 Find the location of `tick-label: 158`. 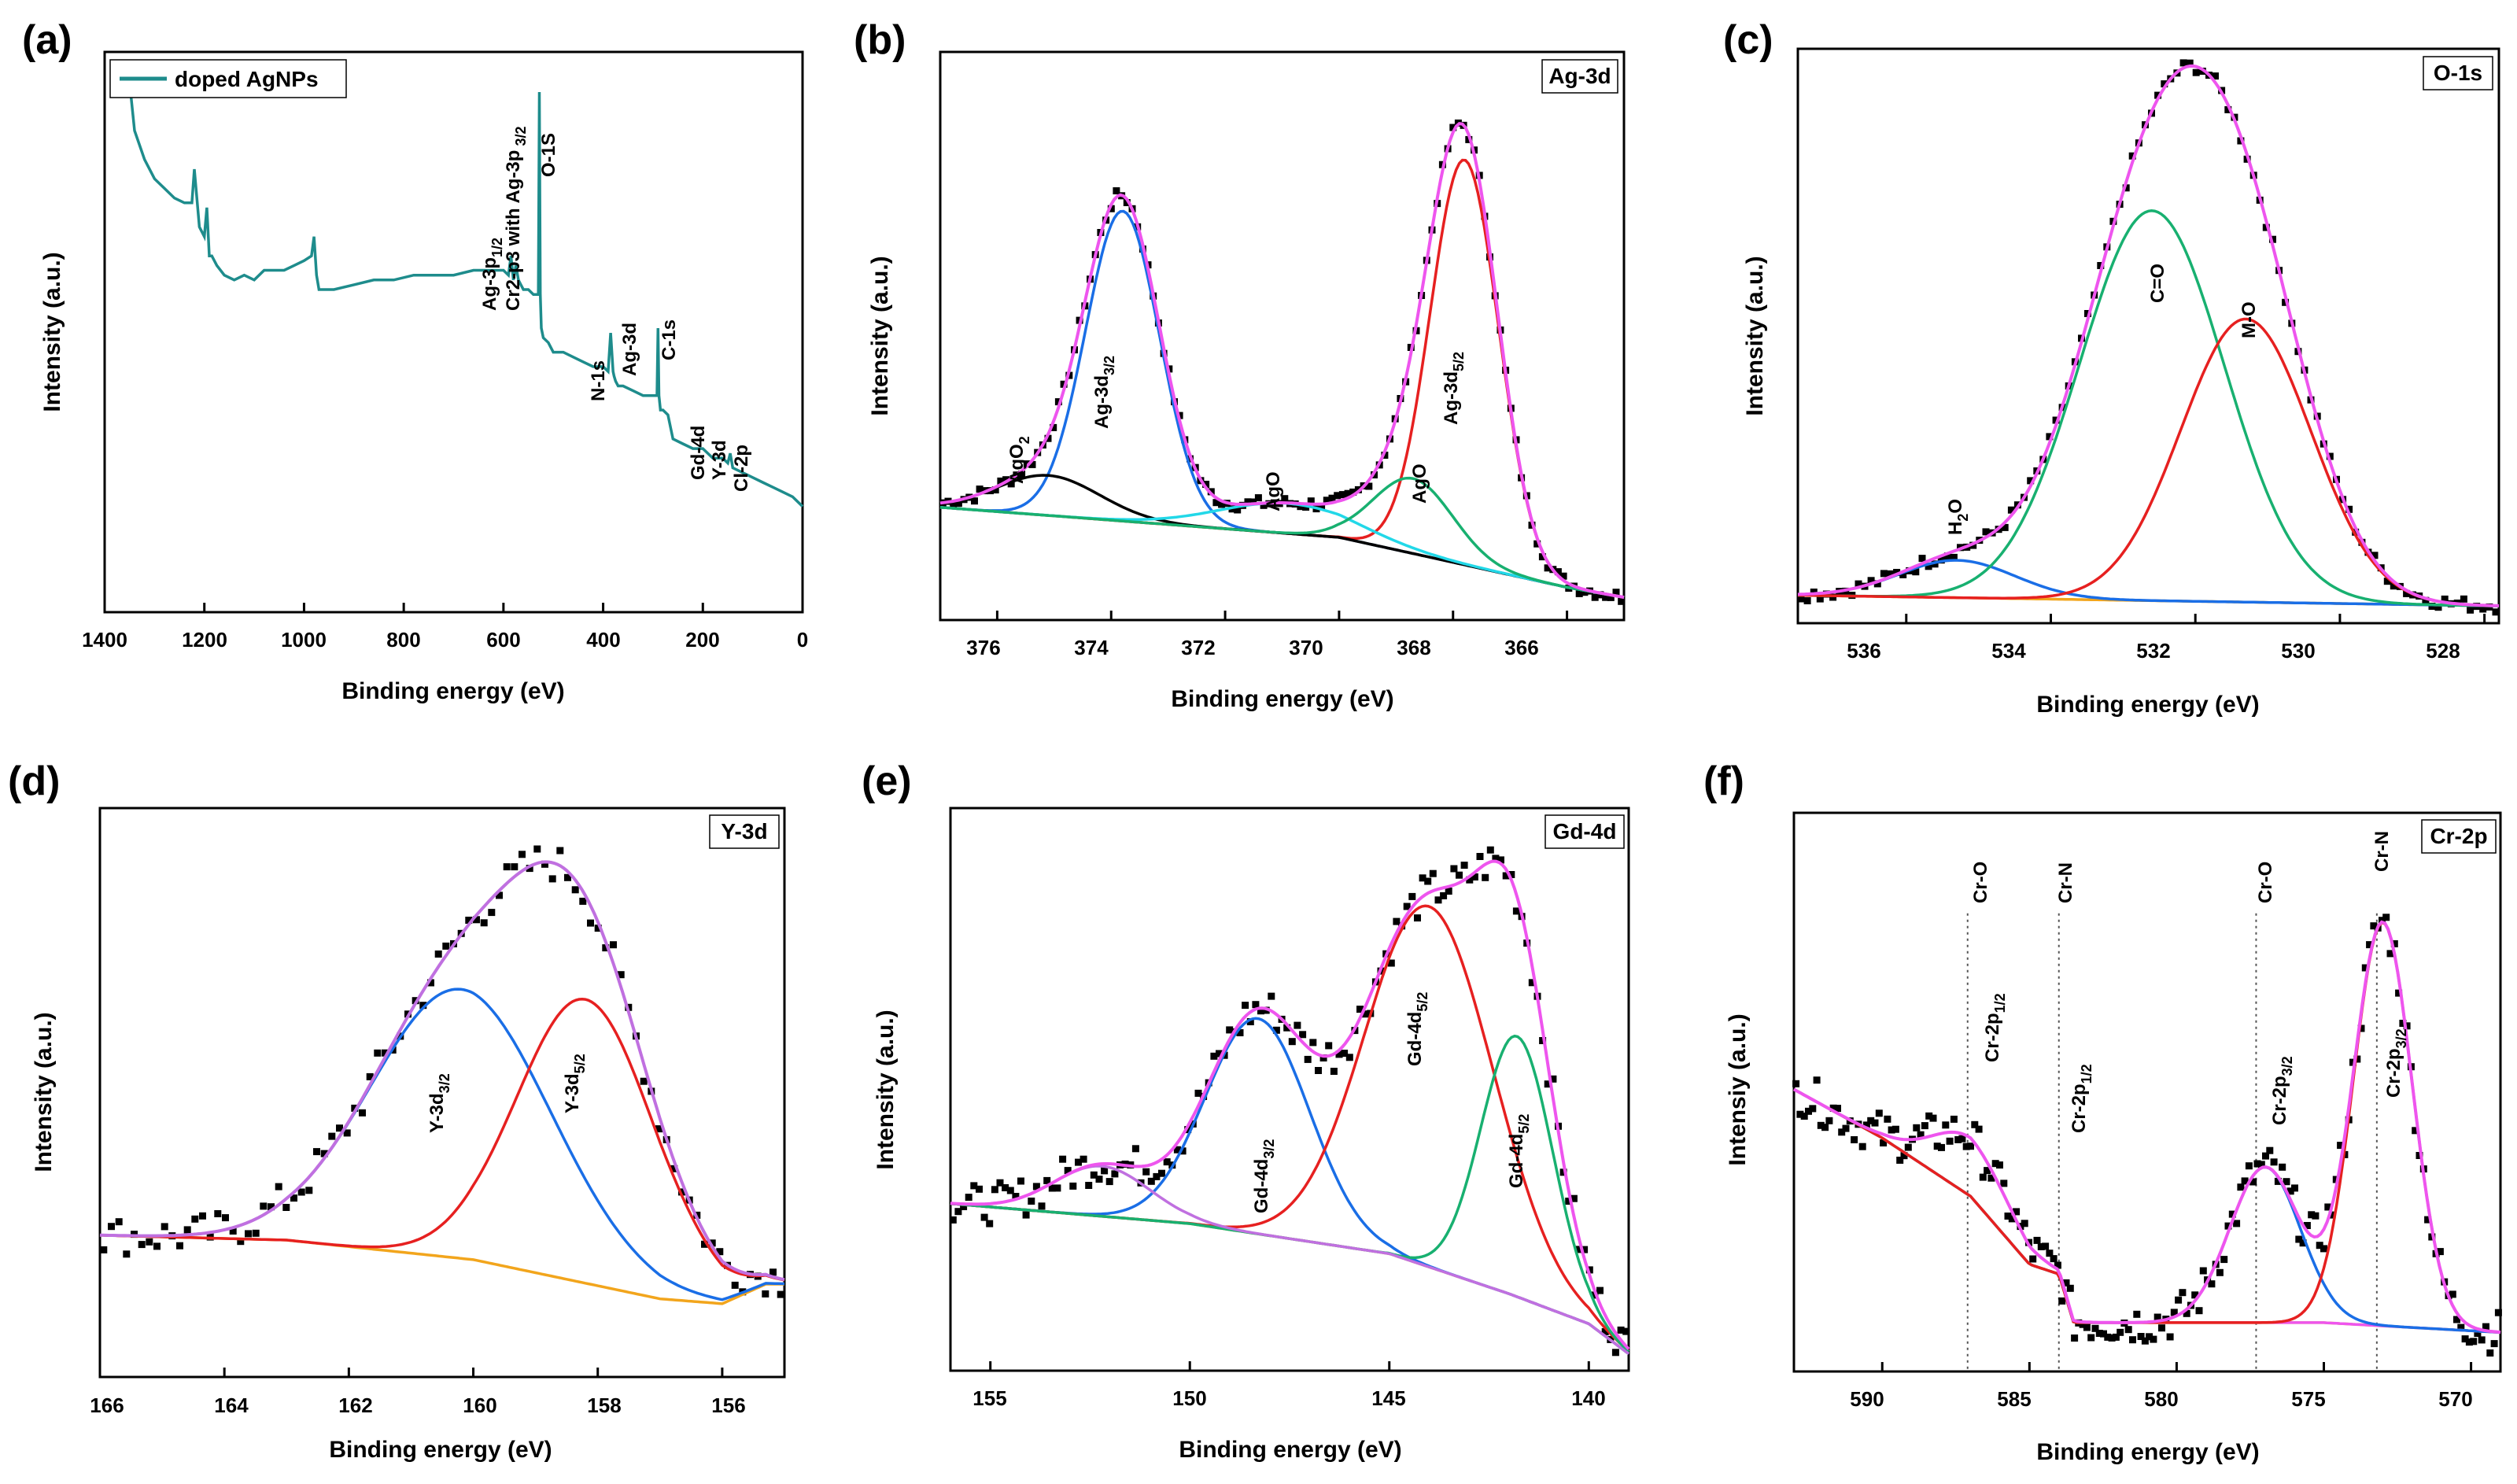

tick-label: 158 is located at coordinates (604, 1405).